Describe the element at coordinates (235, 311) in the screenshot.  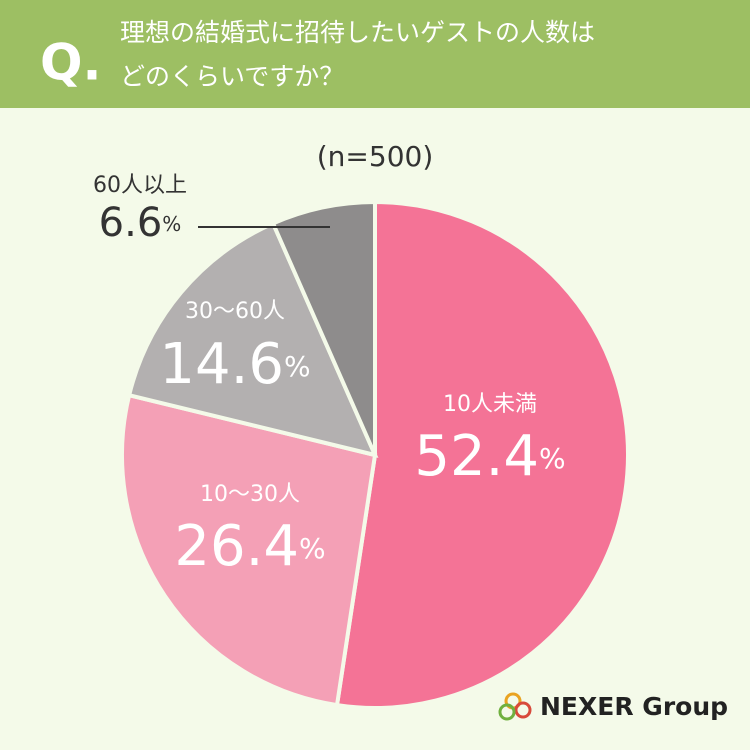
I see `category-label: 30〜60人` at that location.